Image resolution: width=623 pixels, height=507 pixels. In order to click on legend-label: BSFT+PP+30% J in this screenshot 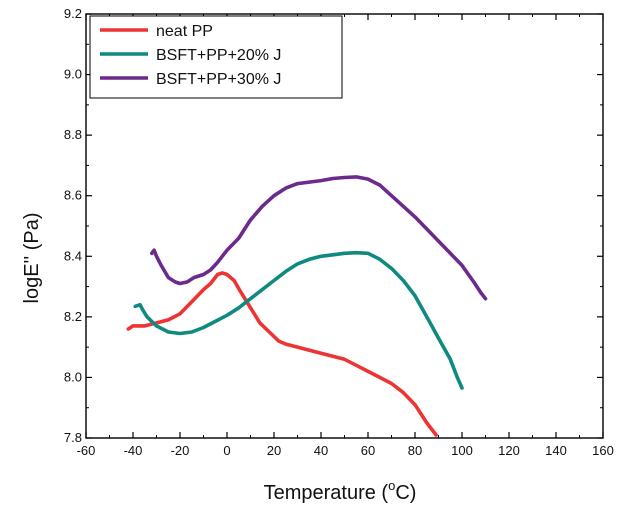, I will do `click(218, 79)`.